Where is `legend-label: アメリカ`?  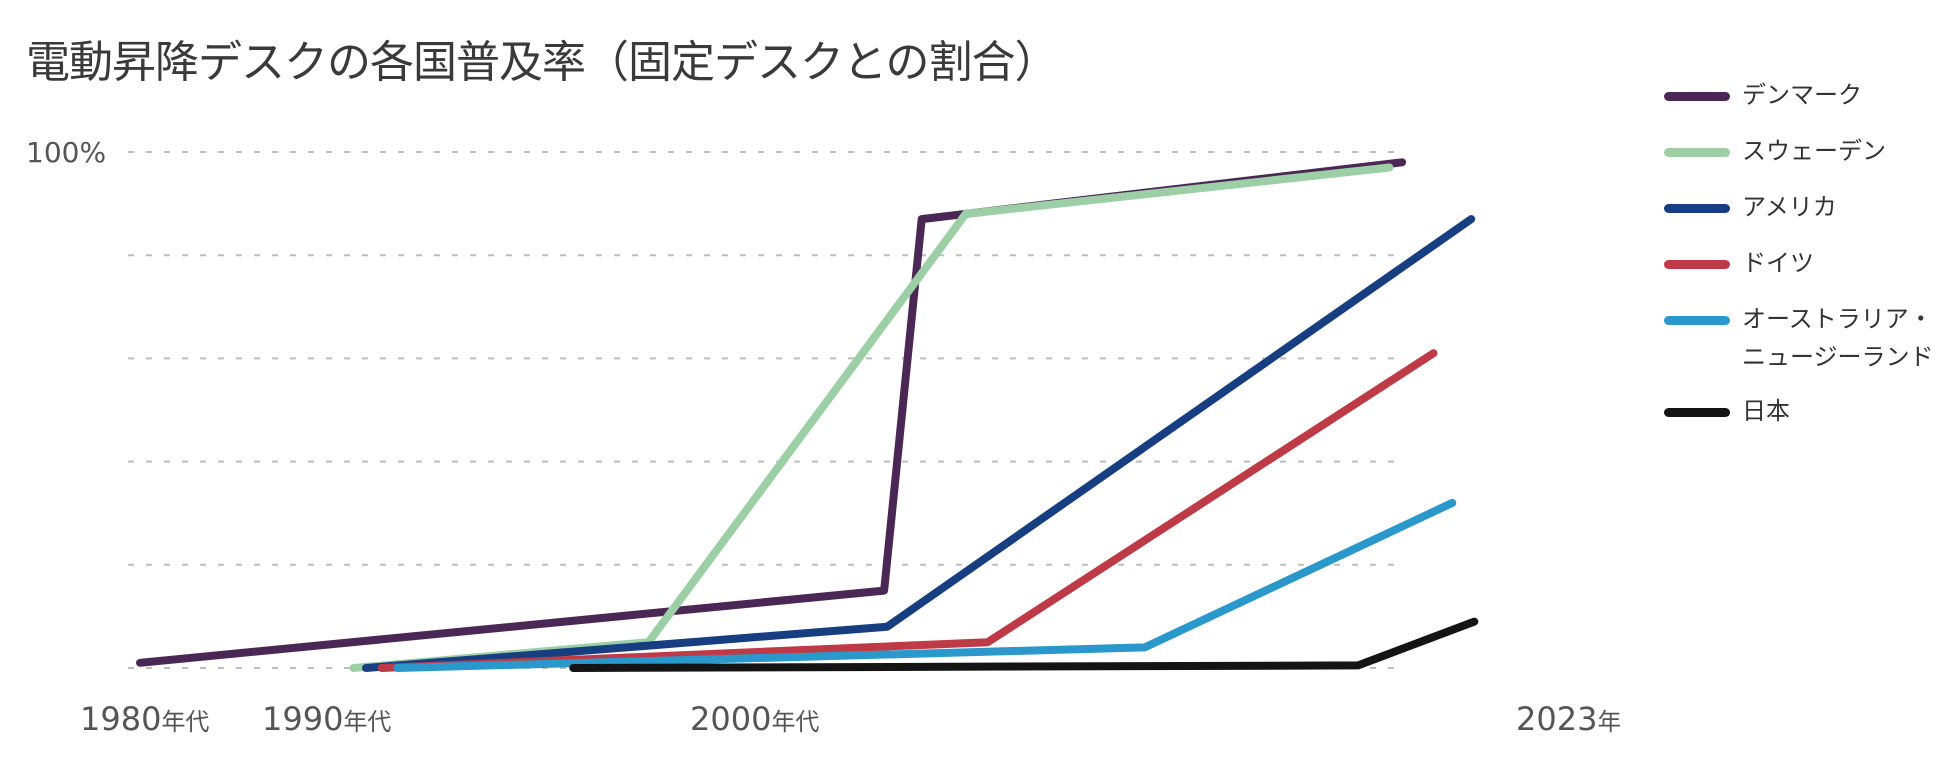
legend-label: アメリカ is located at coordinates (1789, 207).